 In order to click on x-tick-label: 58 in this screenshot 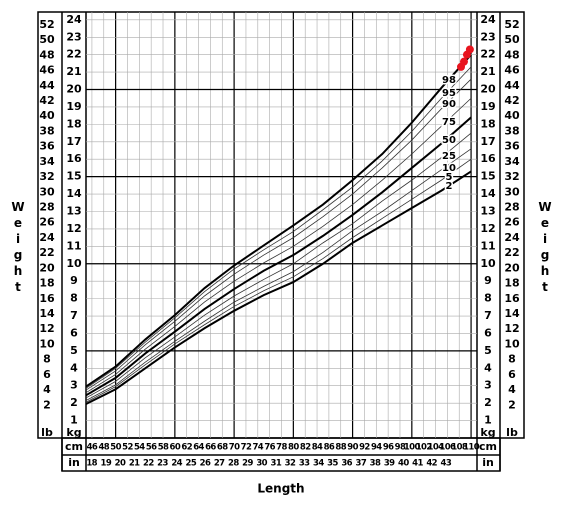, I will do `click(163, 448)`.